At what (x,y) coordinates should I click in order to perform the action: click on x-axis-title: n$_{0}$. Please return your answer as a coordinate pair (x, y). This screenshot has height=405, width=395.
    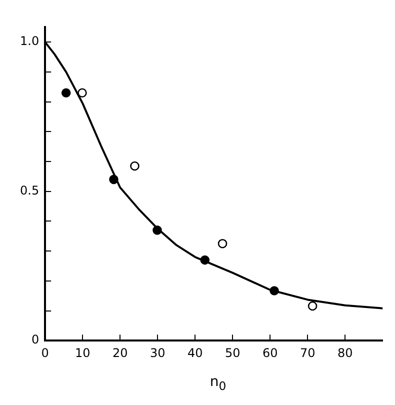
    Looking at the image, I should click on (218, 383).